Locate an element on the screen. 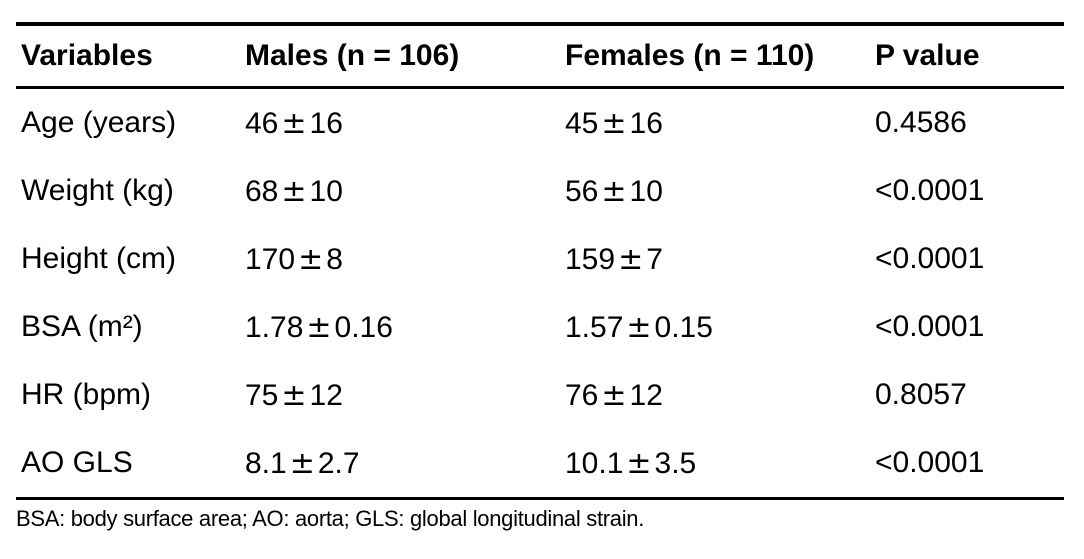 The image size is (1084, 559). value-mean: 46 is located at coordinates (262, 123).